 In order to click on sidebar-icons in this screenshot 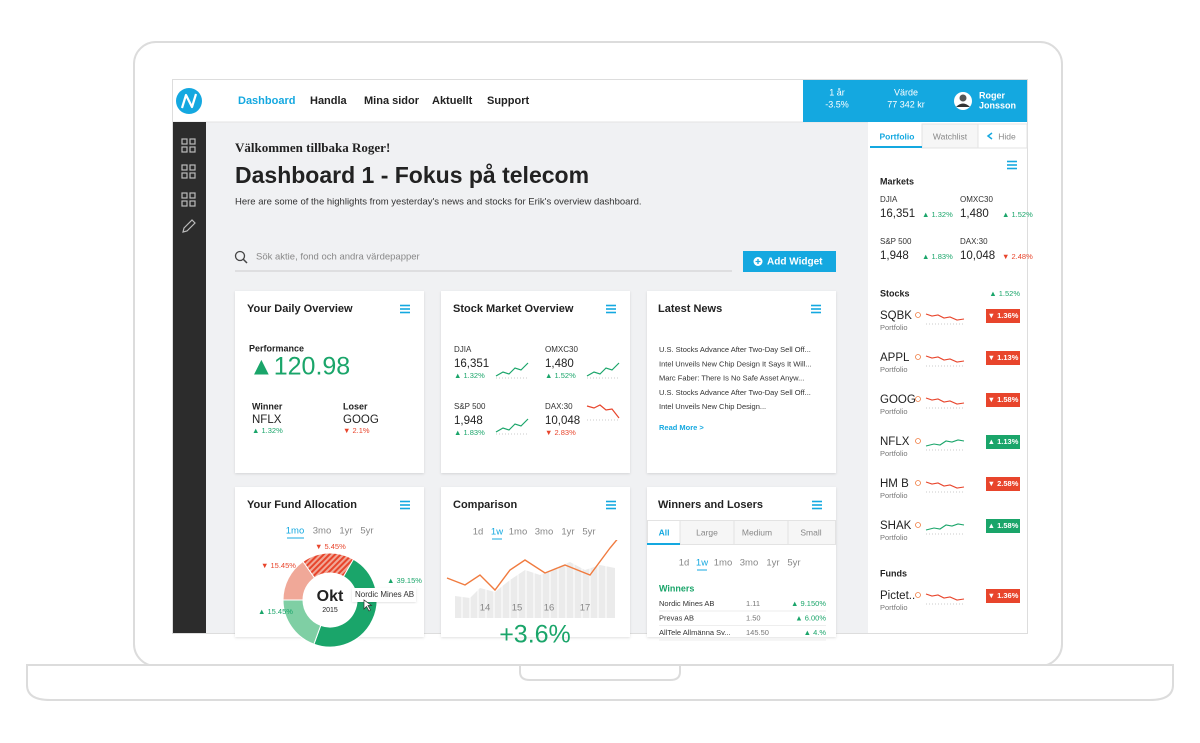, I will do `click(188, 185)`.